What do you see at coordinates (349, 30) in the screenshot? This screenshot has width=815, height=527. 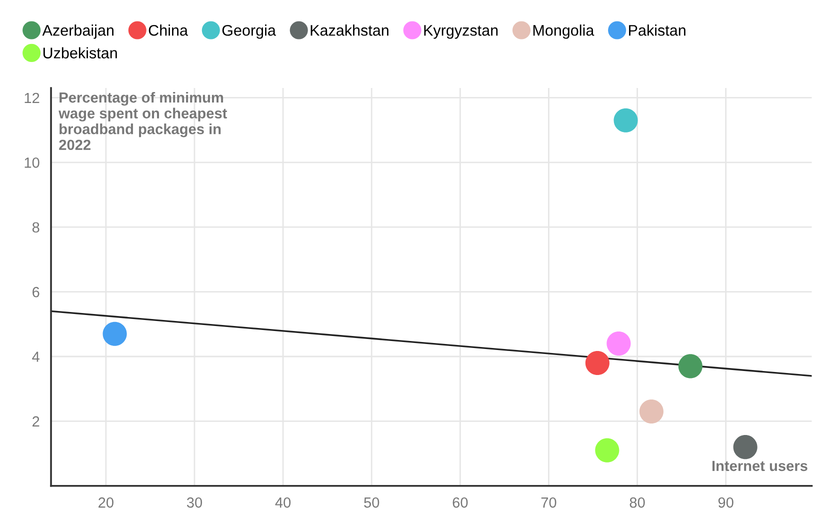 I see `legend-label: Kazakhstan` at bounding box center [349, 30].